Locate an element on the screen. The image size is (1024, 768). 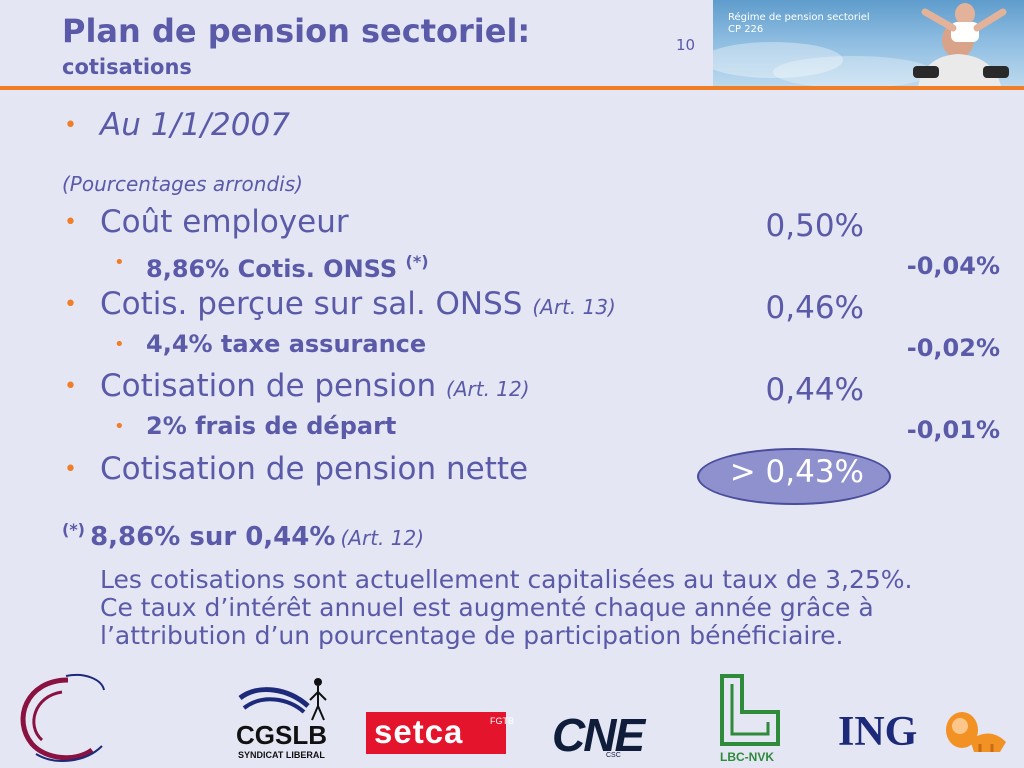
footnote-mark: (*) is located at coordinates (73, 529).